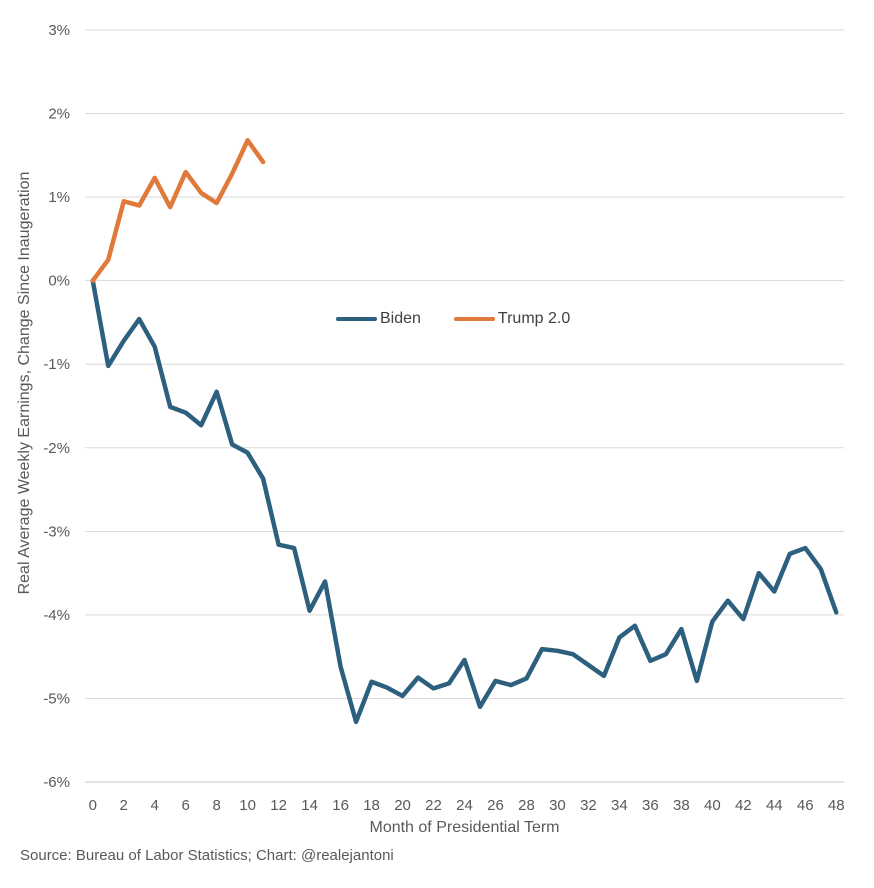 This screenshot has width=874, height=888. What do you see at coordinates (186, 805) in the screenshot?
I see `x-tick-label: 6` at bounding box center [186, 805].